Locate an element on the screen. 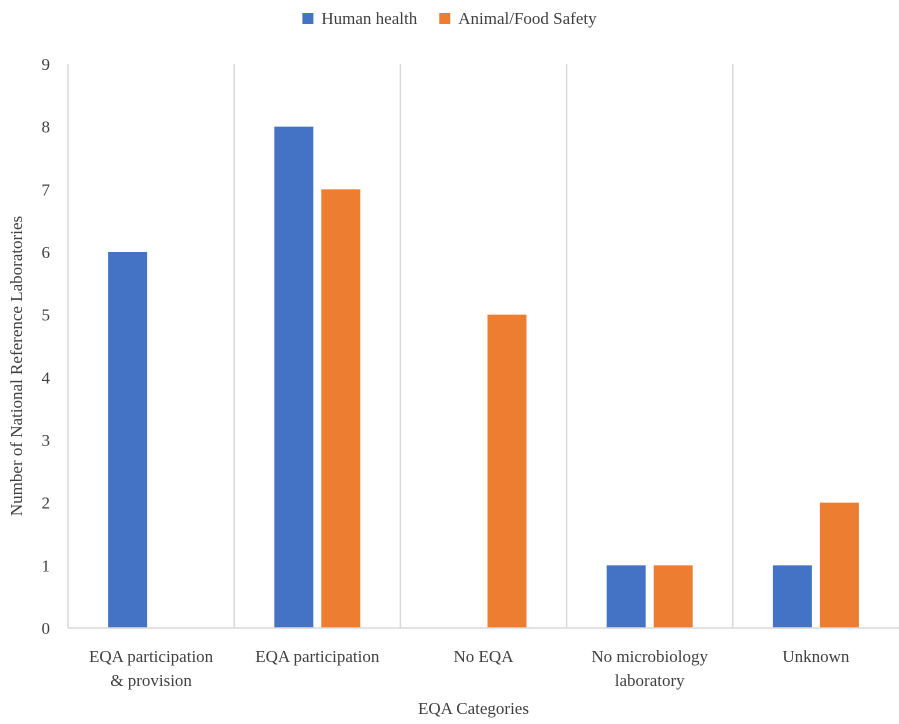 This screenshot has width=899, height=724. x-axis-title: EQA Categories is located at coordinates (473, 708).